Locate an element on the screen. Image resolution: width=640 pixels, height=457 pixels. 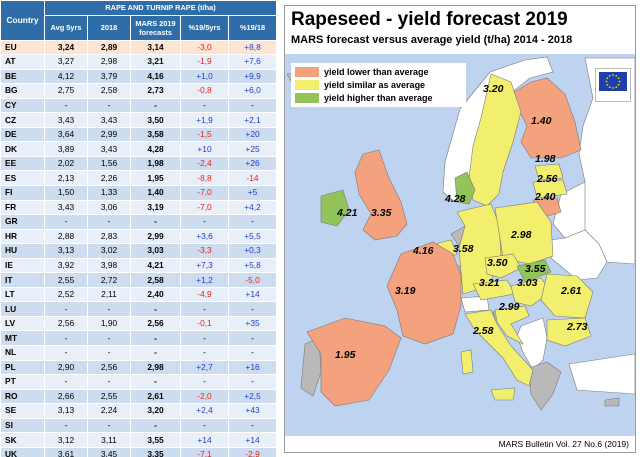
cell-forecast: 1,40 is located at coordinates (155, 193).